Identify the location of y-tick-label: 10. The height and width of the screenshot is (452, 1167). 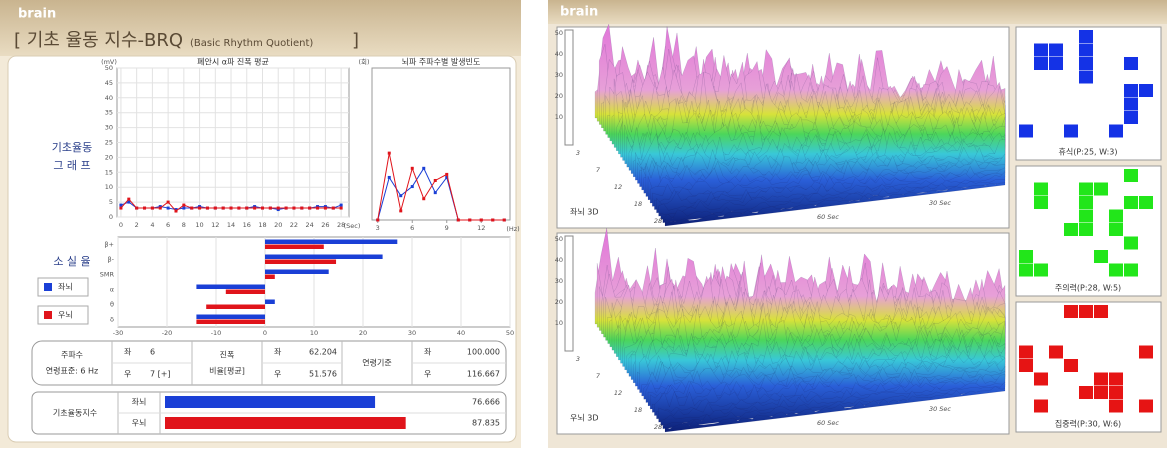
(109, 187).